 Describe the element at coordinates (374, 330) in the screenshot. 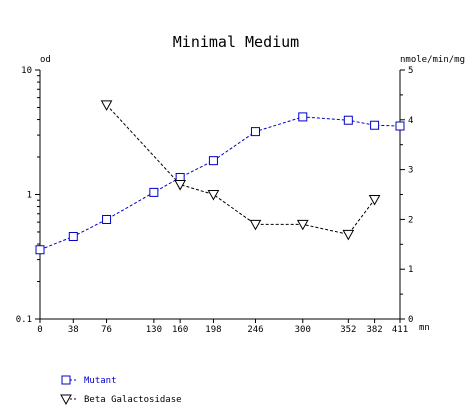

I see `x-tick-label: 382` at that location.